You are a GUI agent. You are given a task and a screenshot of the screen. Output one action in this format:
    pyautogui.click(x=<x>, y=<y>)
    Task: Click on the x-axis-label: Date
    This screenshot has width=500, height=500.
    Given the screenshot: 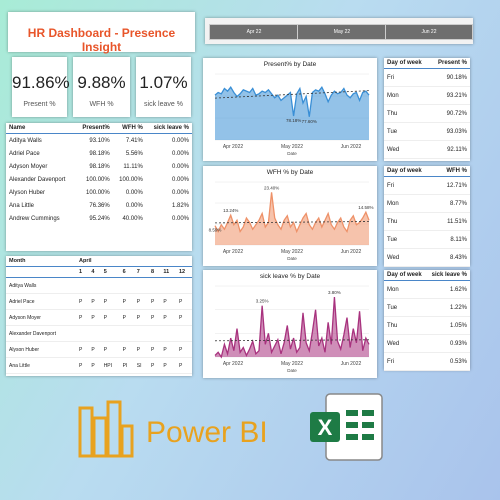 What is the action you would take?
    pyautogui.click(x=292, y=153)
    